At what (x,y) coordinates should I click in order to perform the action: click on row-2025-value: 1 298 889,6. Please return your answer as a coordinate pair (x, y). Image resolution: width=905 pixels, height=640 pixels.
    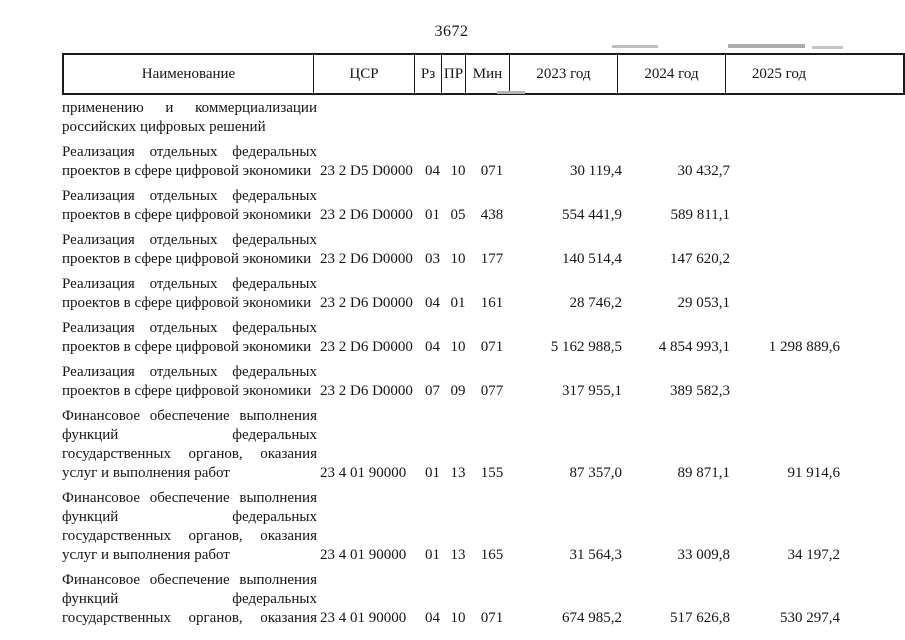
    Looking at the image, I should click on (804, 347).